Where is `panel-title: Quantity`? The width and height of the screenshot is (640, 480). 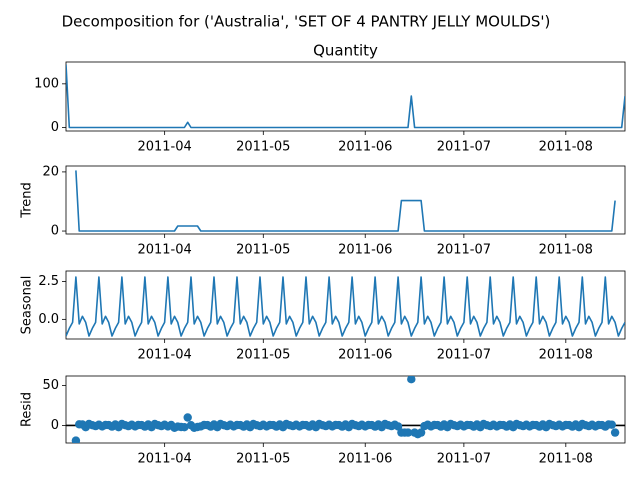 panel-title: Quantity is located at coordinates (345, 51).